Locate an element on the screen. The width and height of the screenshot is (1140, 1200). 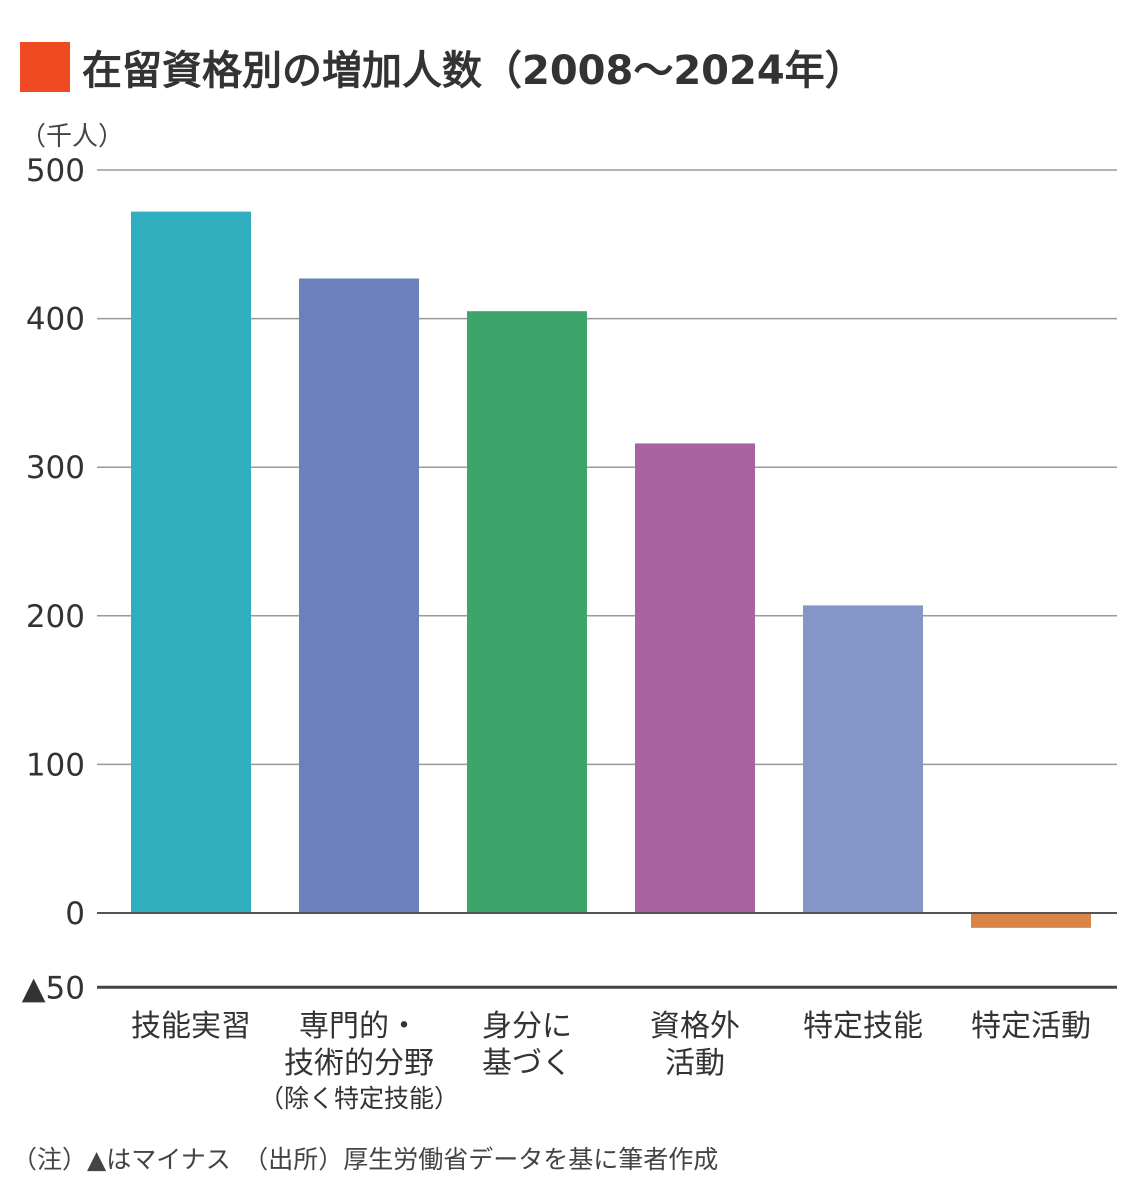
chart-title: 在留資格別の増加人数（2008〜2024年） is located at coordinates (442, 67).